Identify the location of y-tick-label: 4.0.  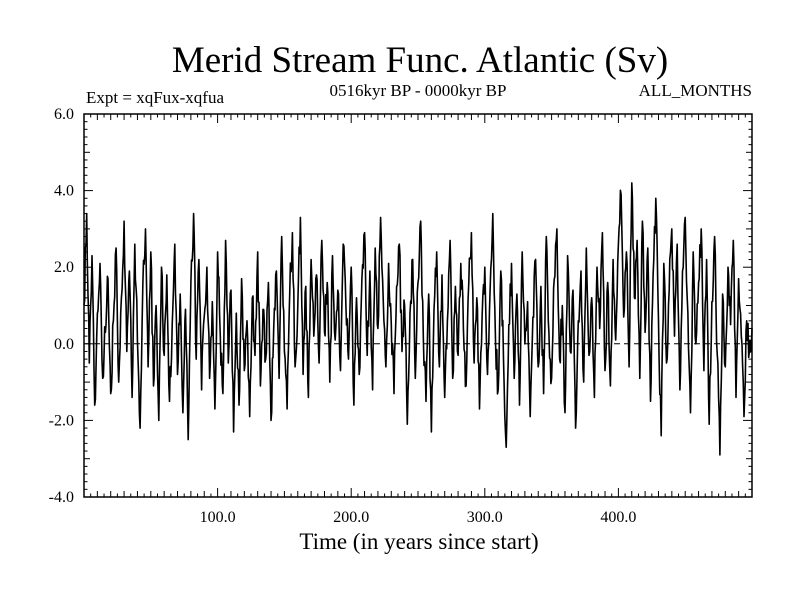
(64, 191).